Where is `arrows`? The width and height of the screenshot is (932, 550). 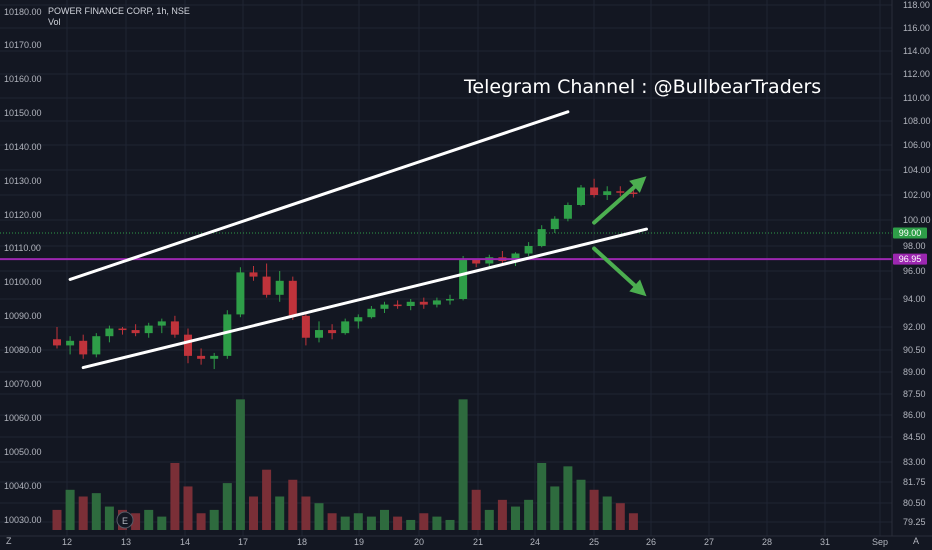 arrows is located at coordinates (619, 236).